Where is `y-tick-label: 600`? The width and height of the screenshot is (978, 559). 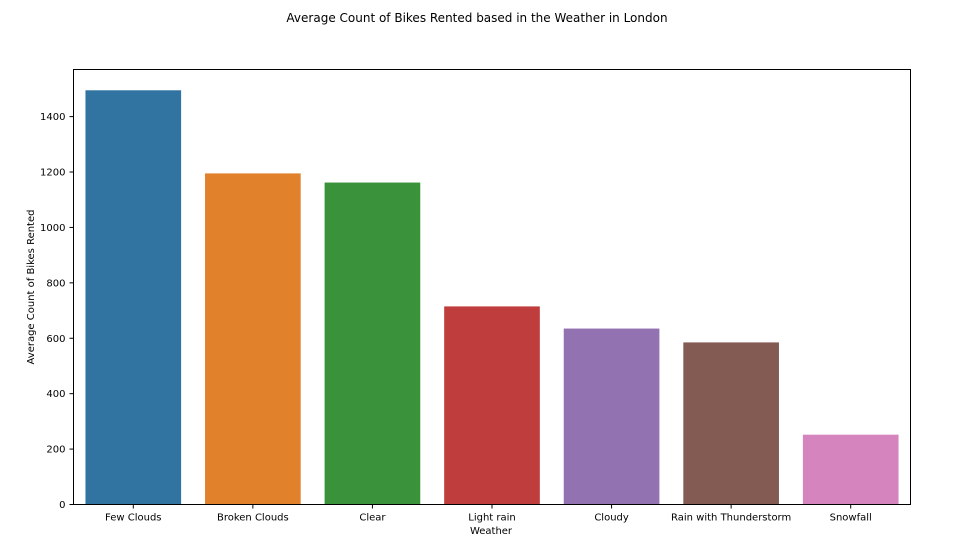 y-tick-label: 600 is located at coordinates (55, 339).